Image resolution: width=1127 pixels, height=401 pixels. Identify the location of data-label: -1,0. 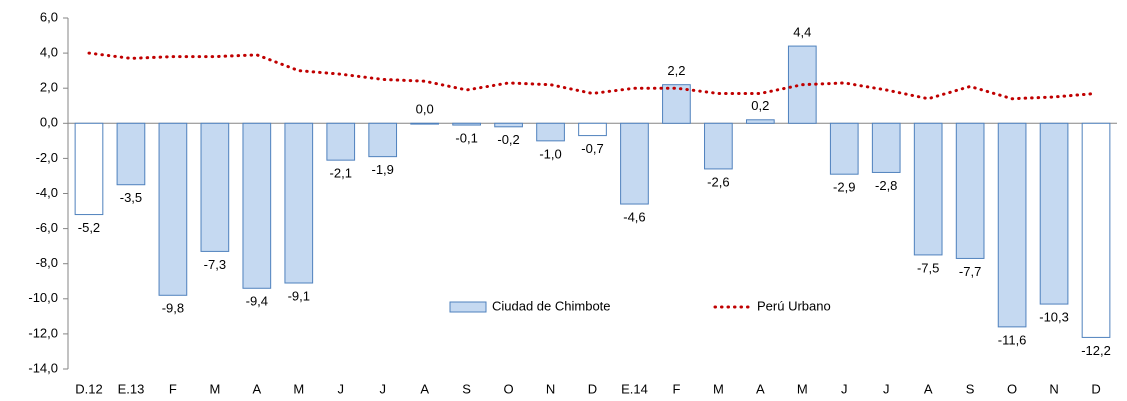
(550, 153).